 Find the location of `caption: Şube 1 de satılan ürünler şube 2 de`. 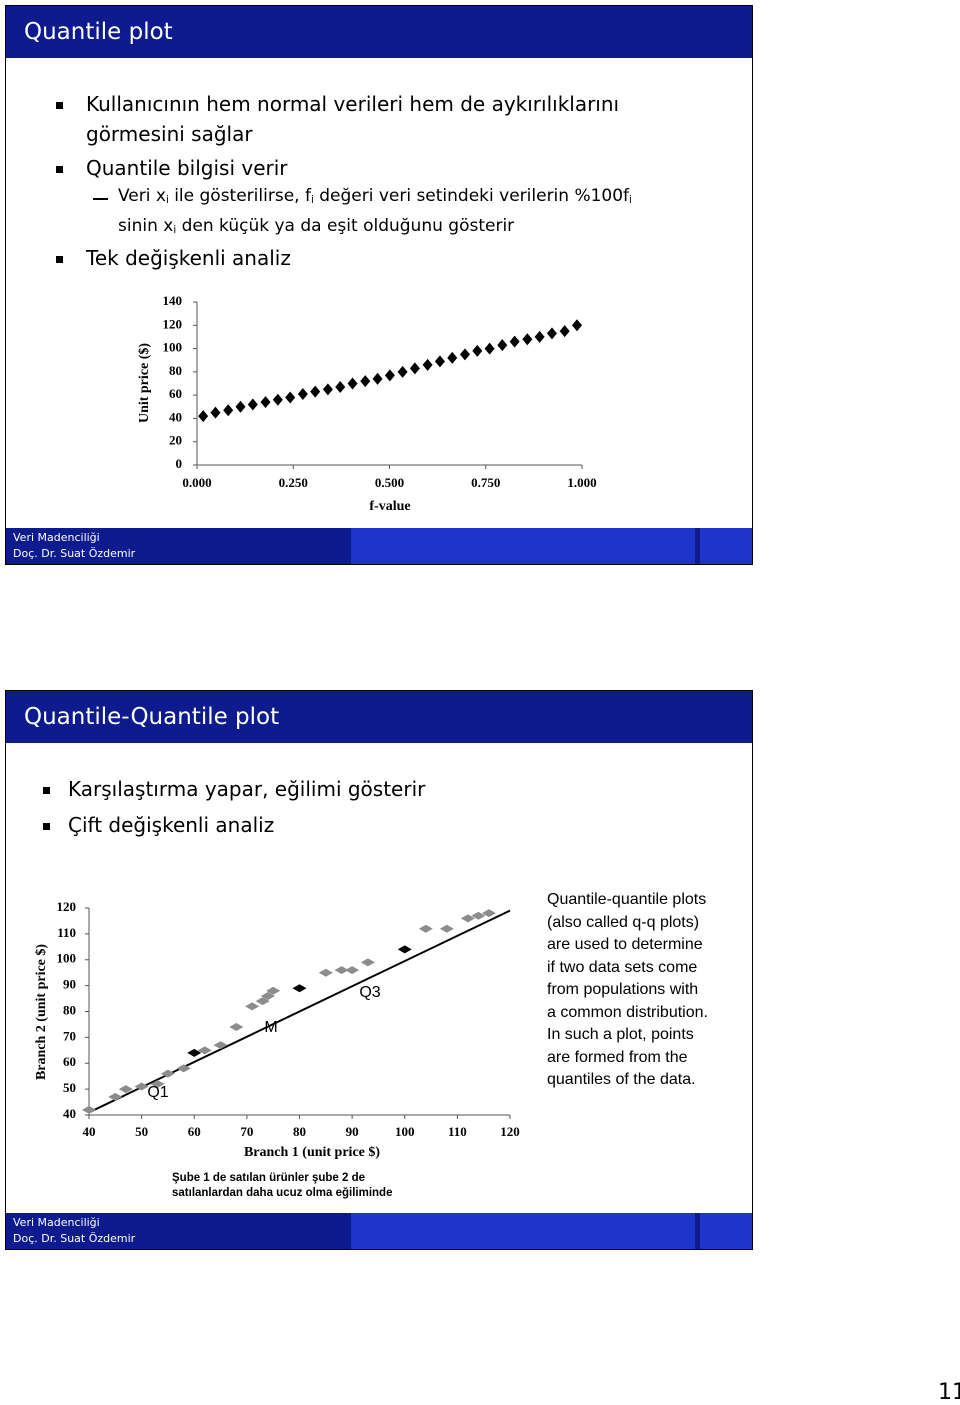

caption: Şube 1 de satılan ürünler şube 2 de is located at coordinates (269, 1178).